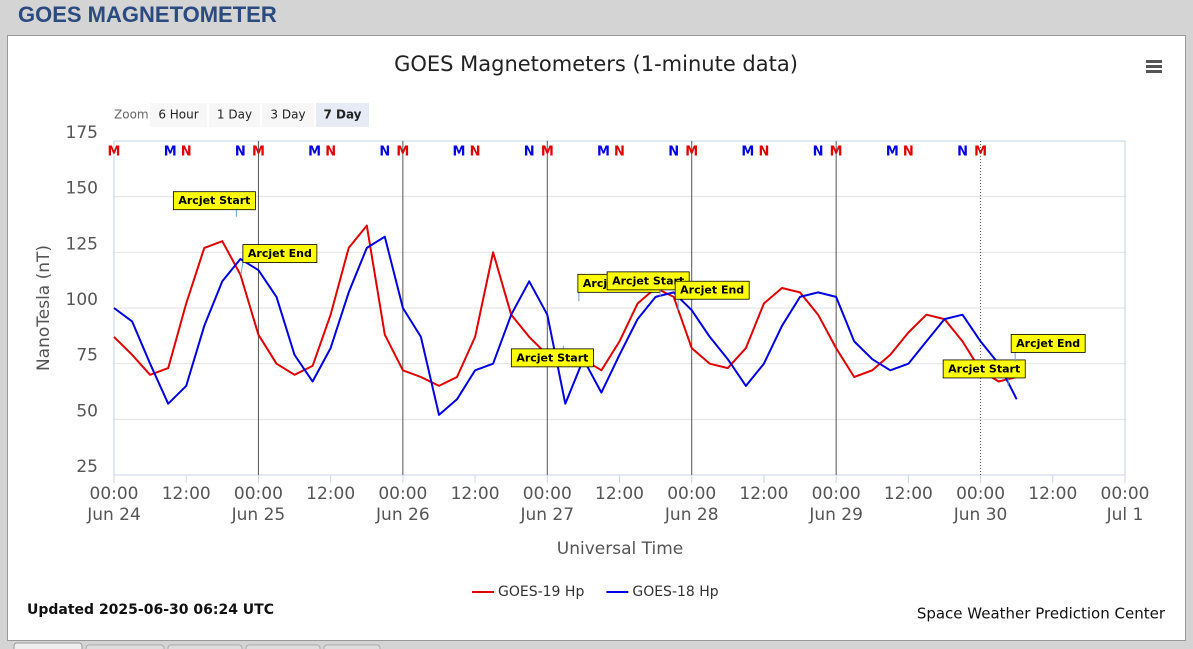  I want to click on annotation-pointer, so click(242, 268).